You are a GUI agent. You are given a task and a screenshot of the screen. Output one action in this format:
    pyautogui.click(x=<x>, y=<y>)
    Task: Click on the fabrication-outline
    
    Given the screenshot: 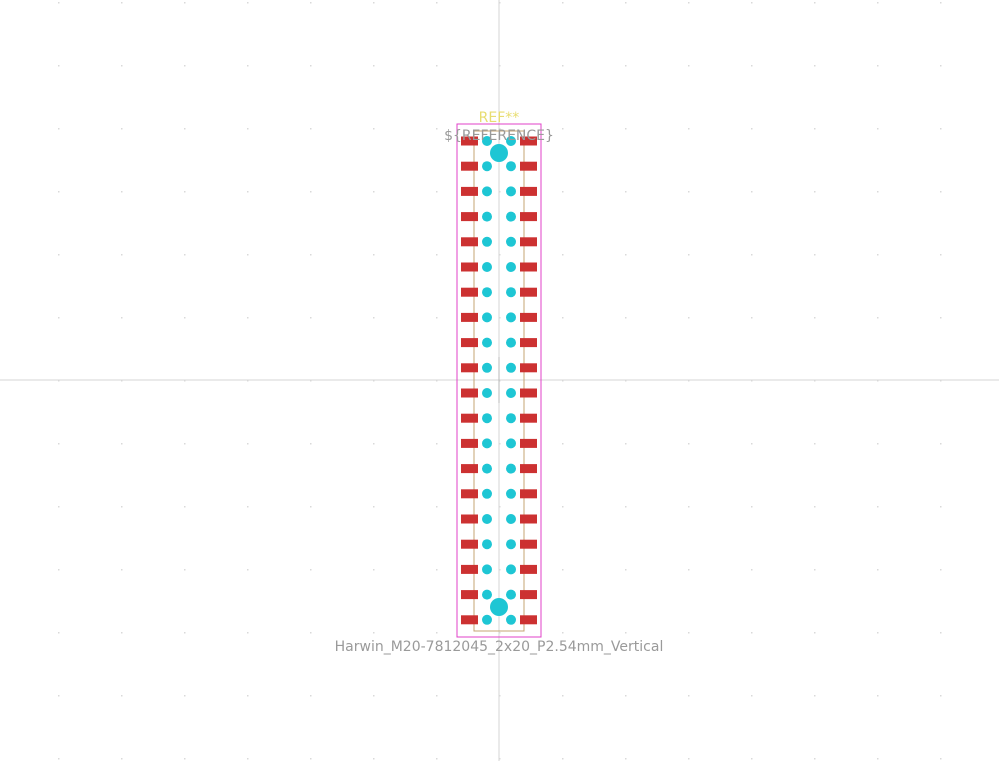 What is the action you would take?
    pyautogui.click(x=499, y=381)
    